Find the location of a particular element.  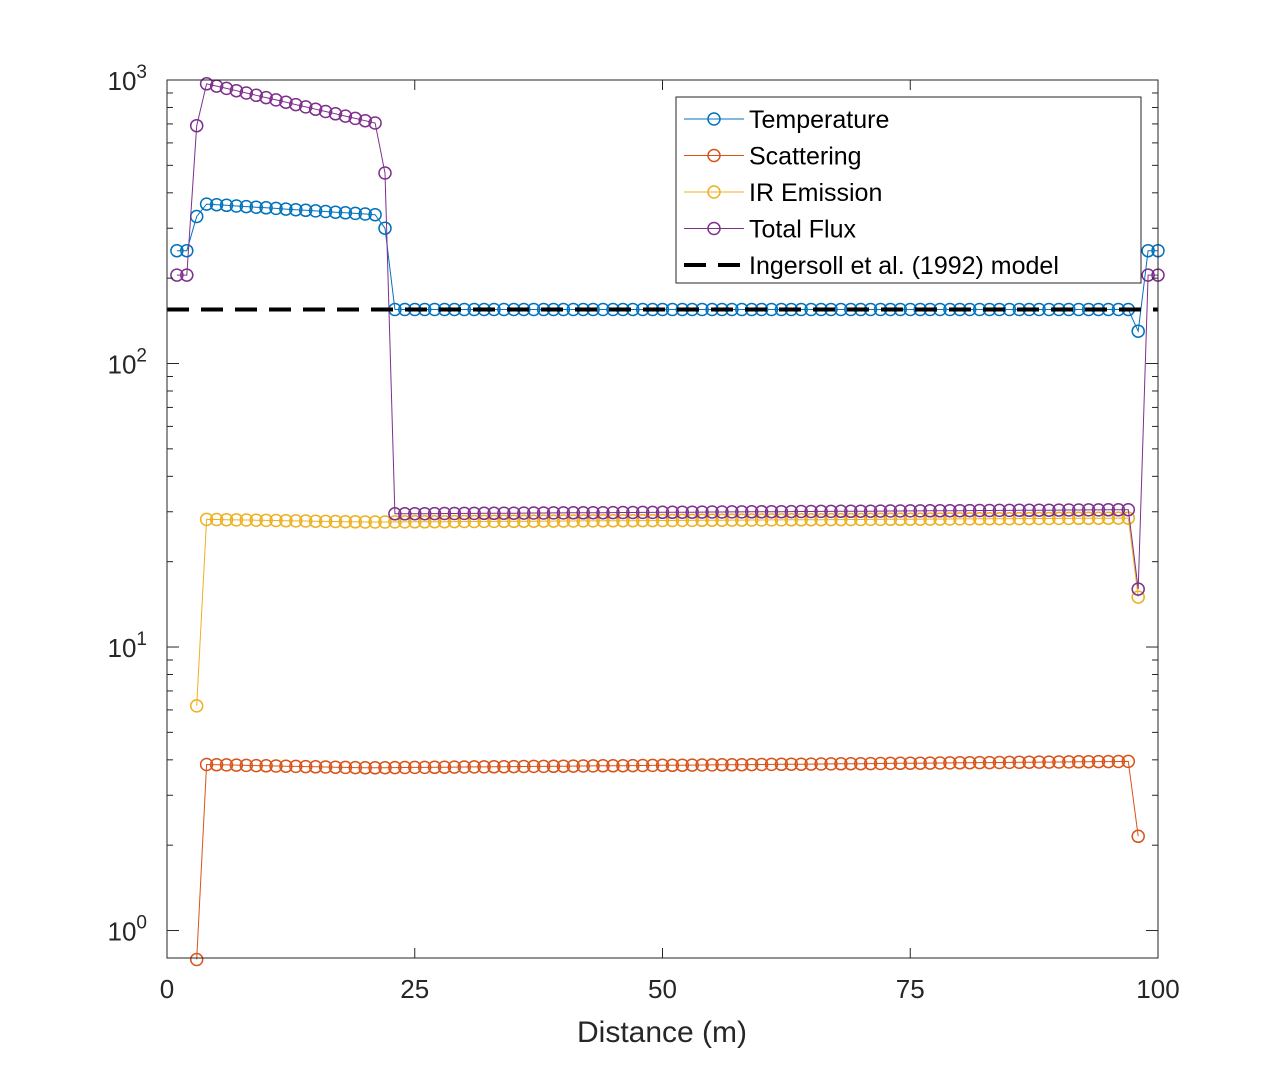

legend-swatch-marker is located at coordinates (714, 192).